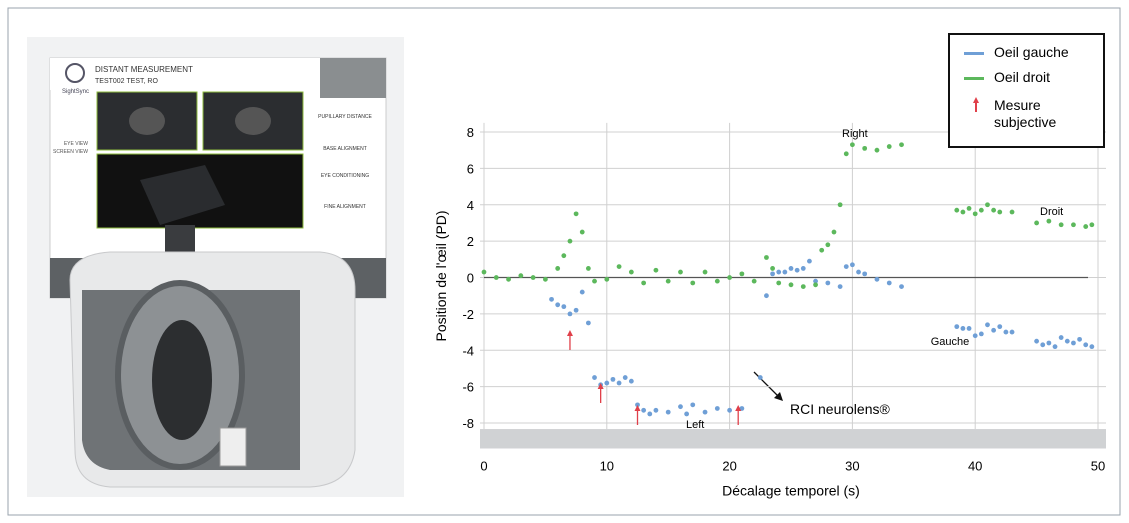  Describe the element at coordinates (778, 396) in the screenshot. I see `annotation-arrowhead` at that location.